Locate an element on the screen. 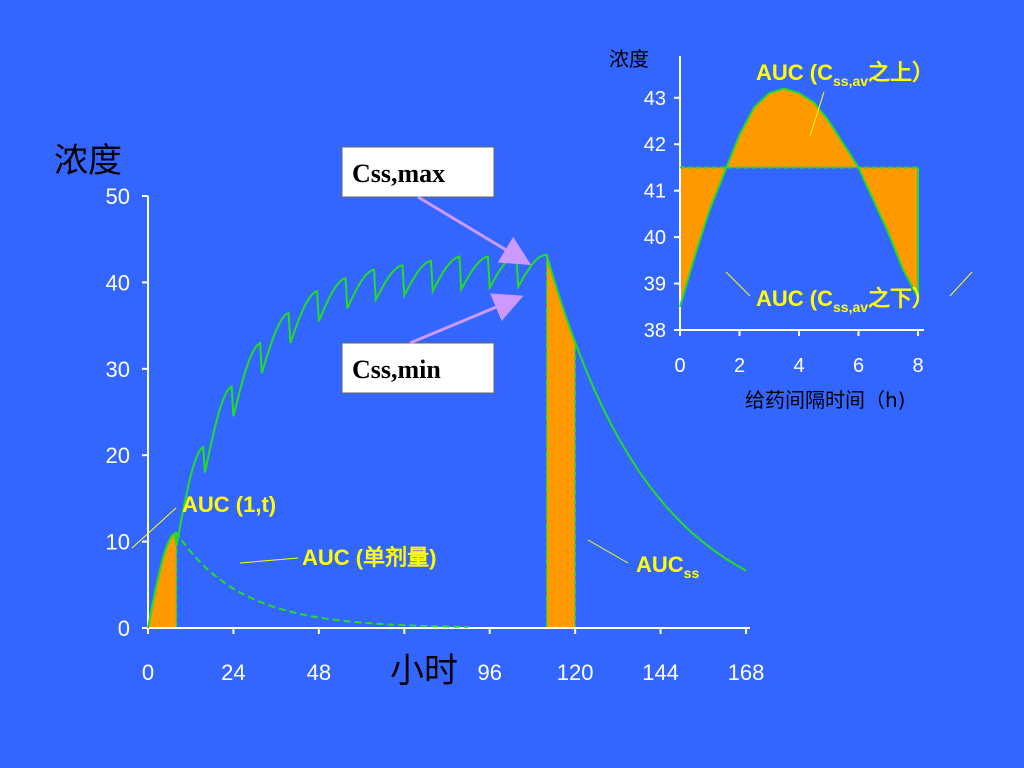 The image size is (1024, 768). main-x-tick-label: 0 is located at coordinates (148, 672).